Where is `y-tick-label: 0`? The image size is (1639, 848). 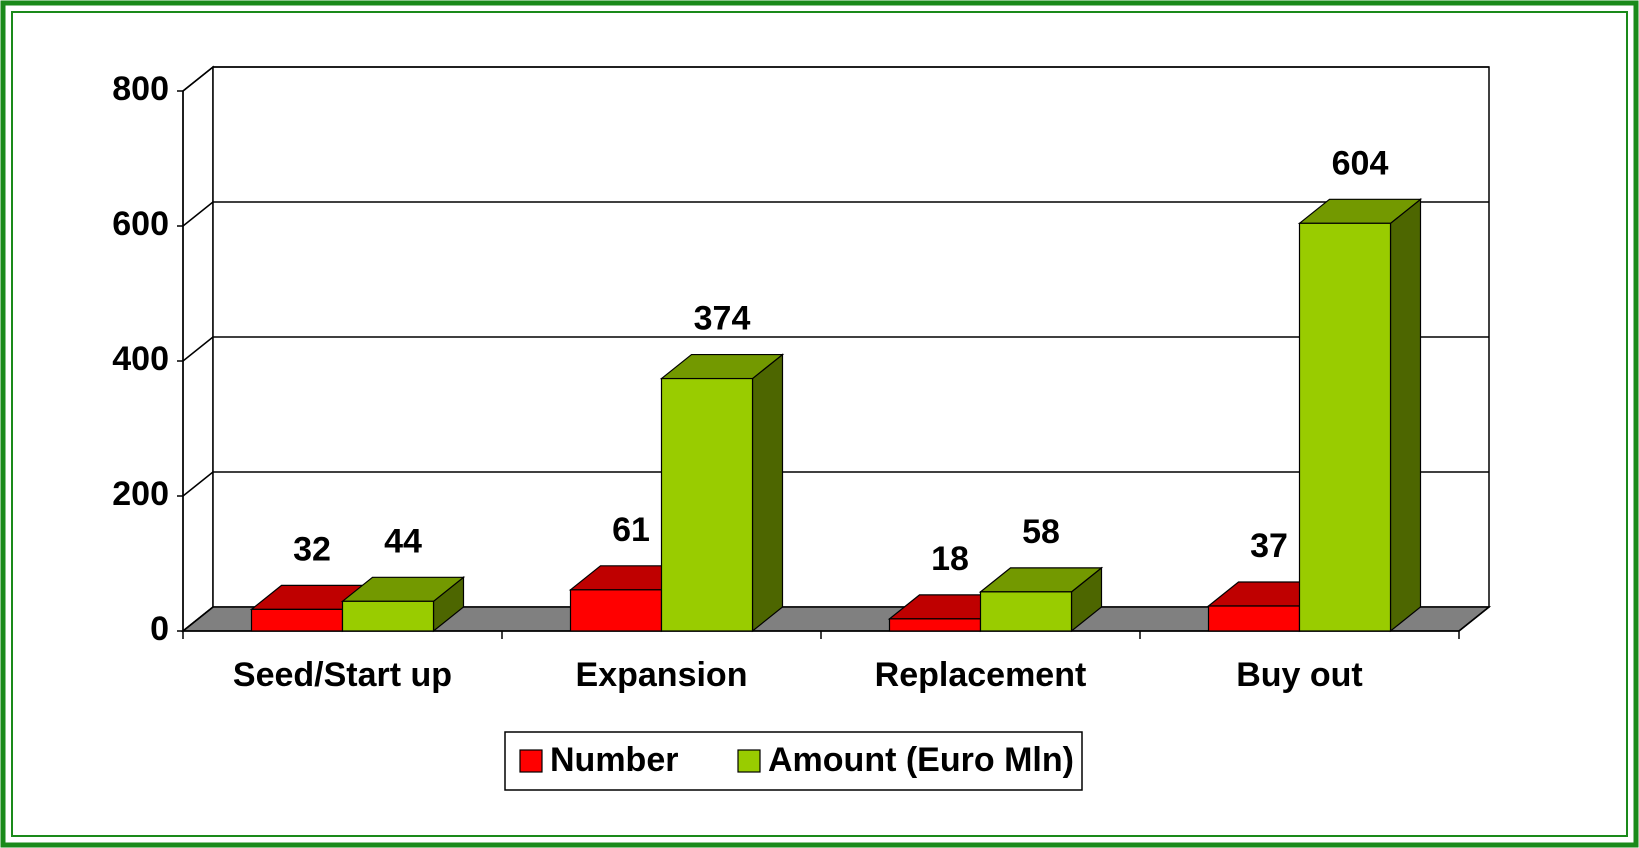
y-tick-label: 0 is located at coordinates (159, 629).